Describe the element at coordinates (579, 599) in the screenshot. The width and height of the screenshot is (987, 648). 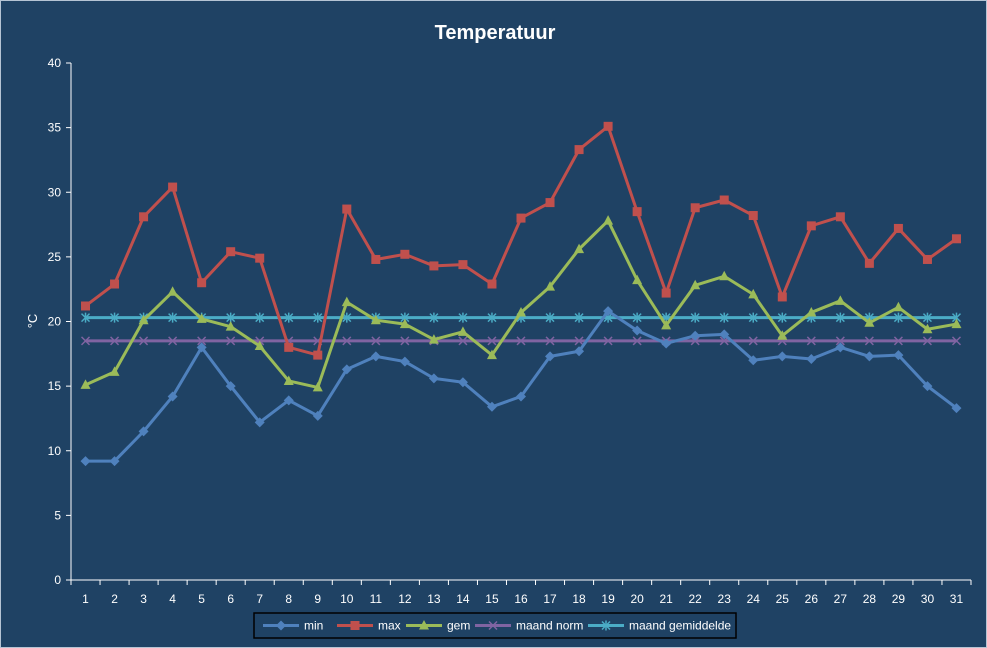
I see `x-tick-label: 18` at that location.